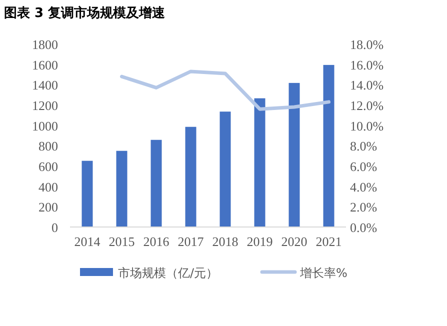  Describe the element at coordinates (45, 85) in the screenshot. I see `y-tick-label: 1400` at that location.